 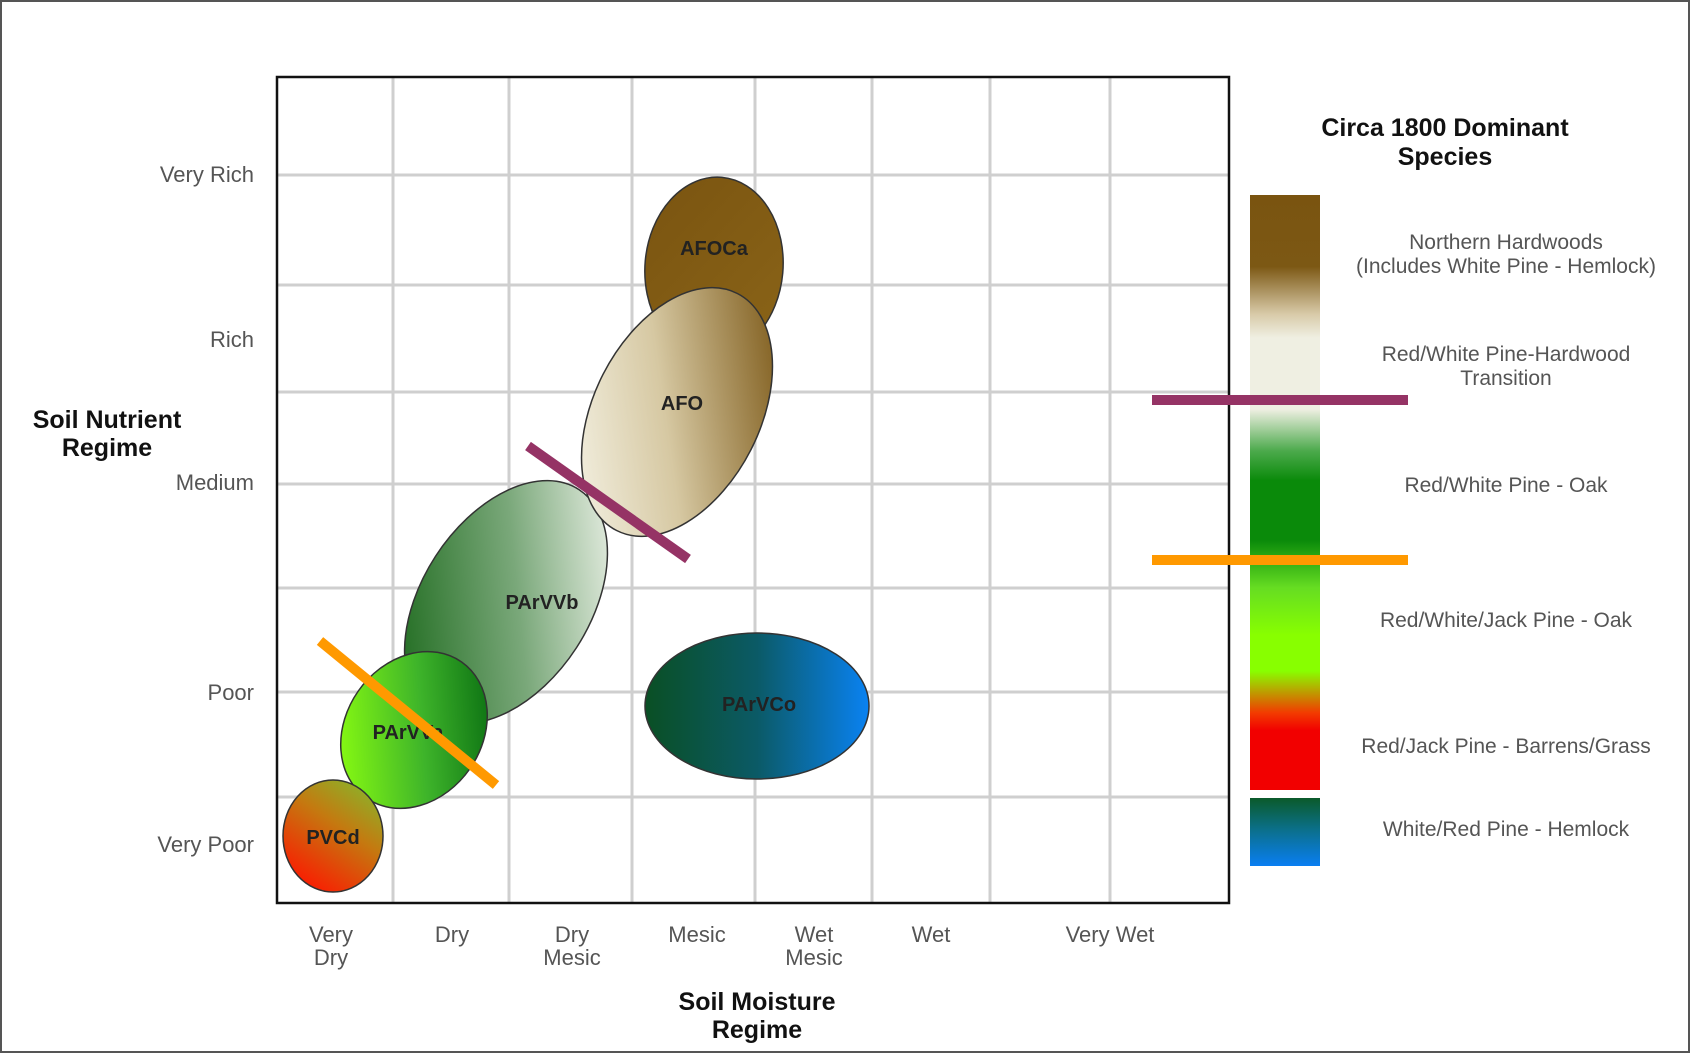 I want to click on legend-color-ramp, so click(x=1285, y=492).